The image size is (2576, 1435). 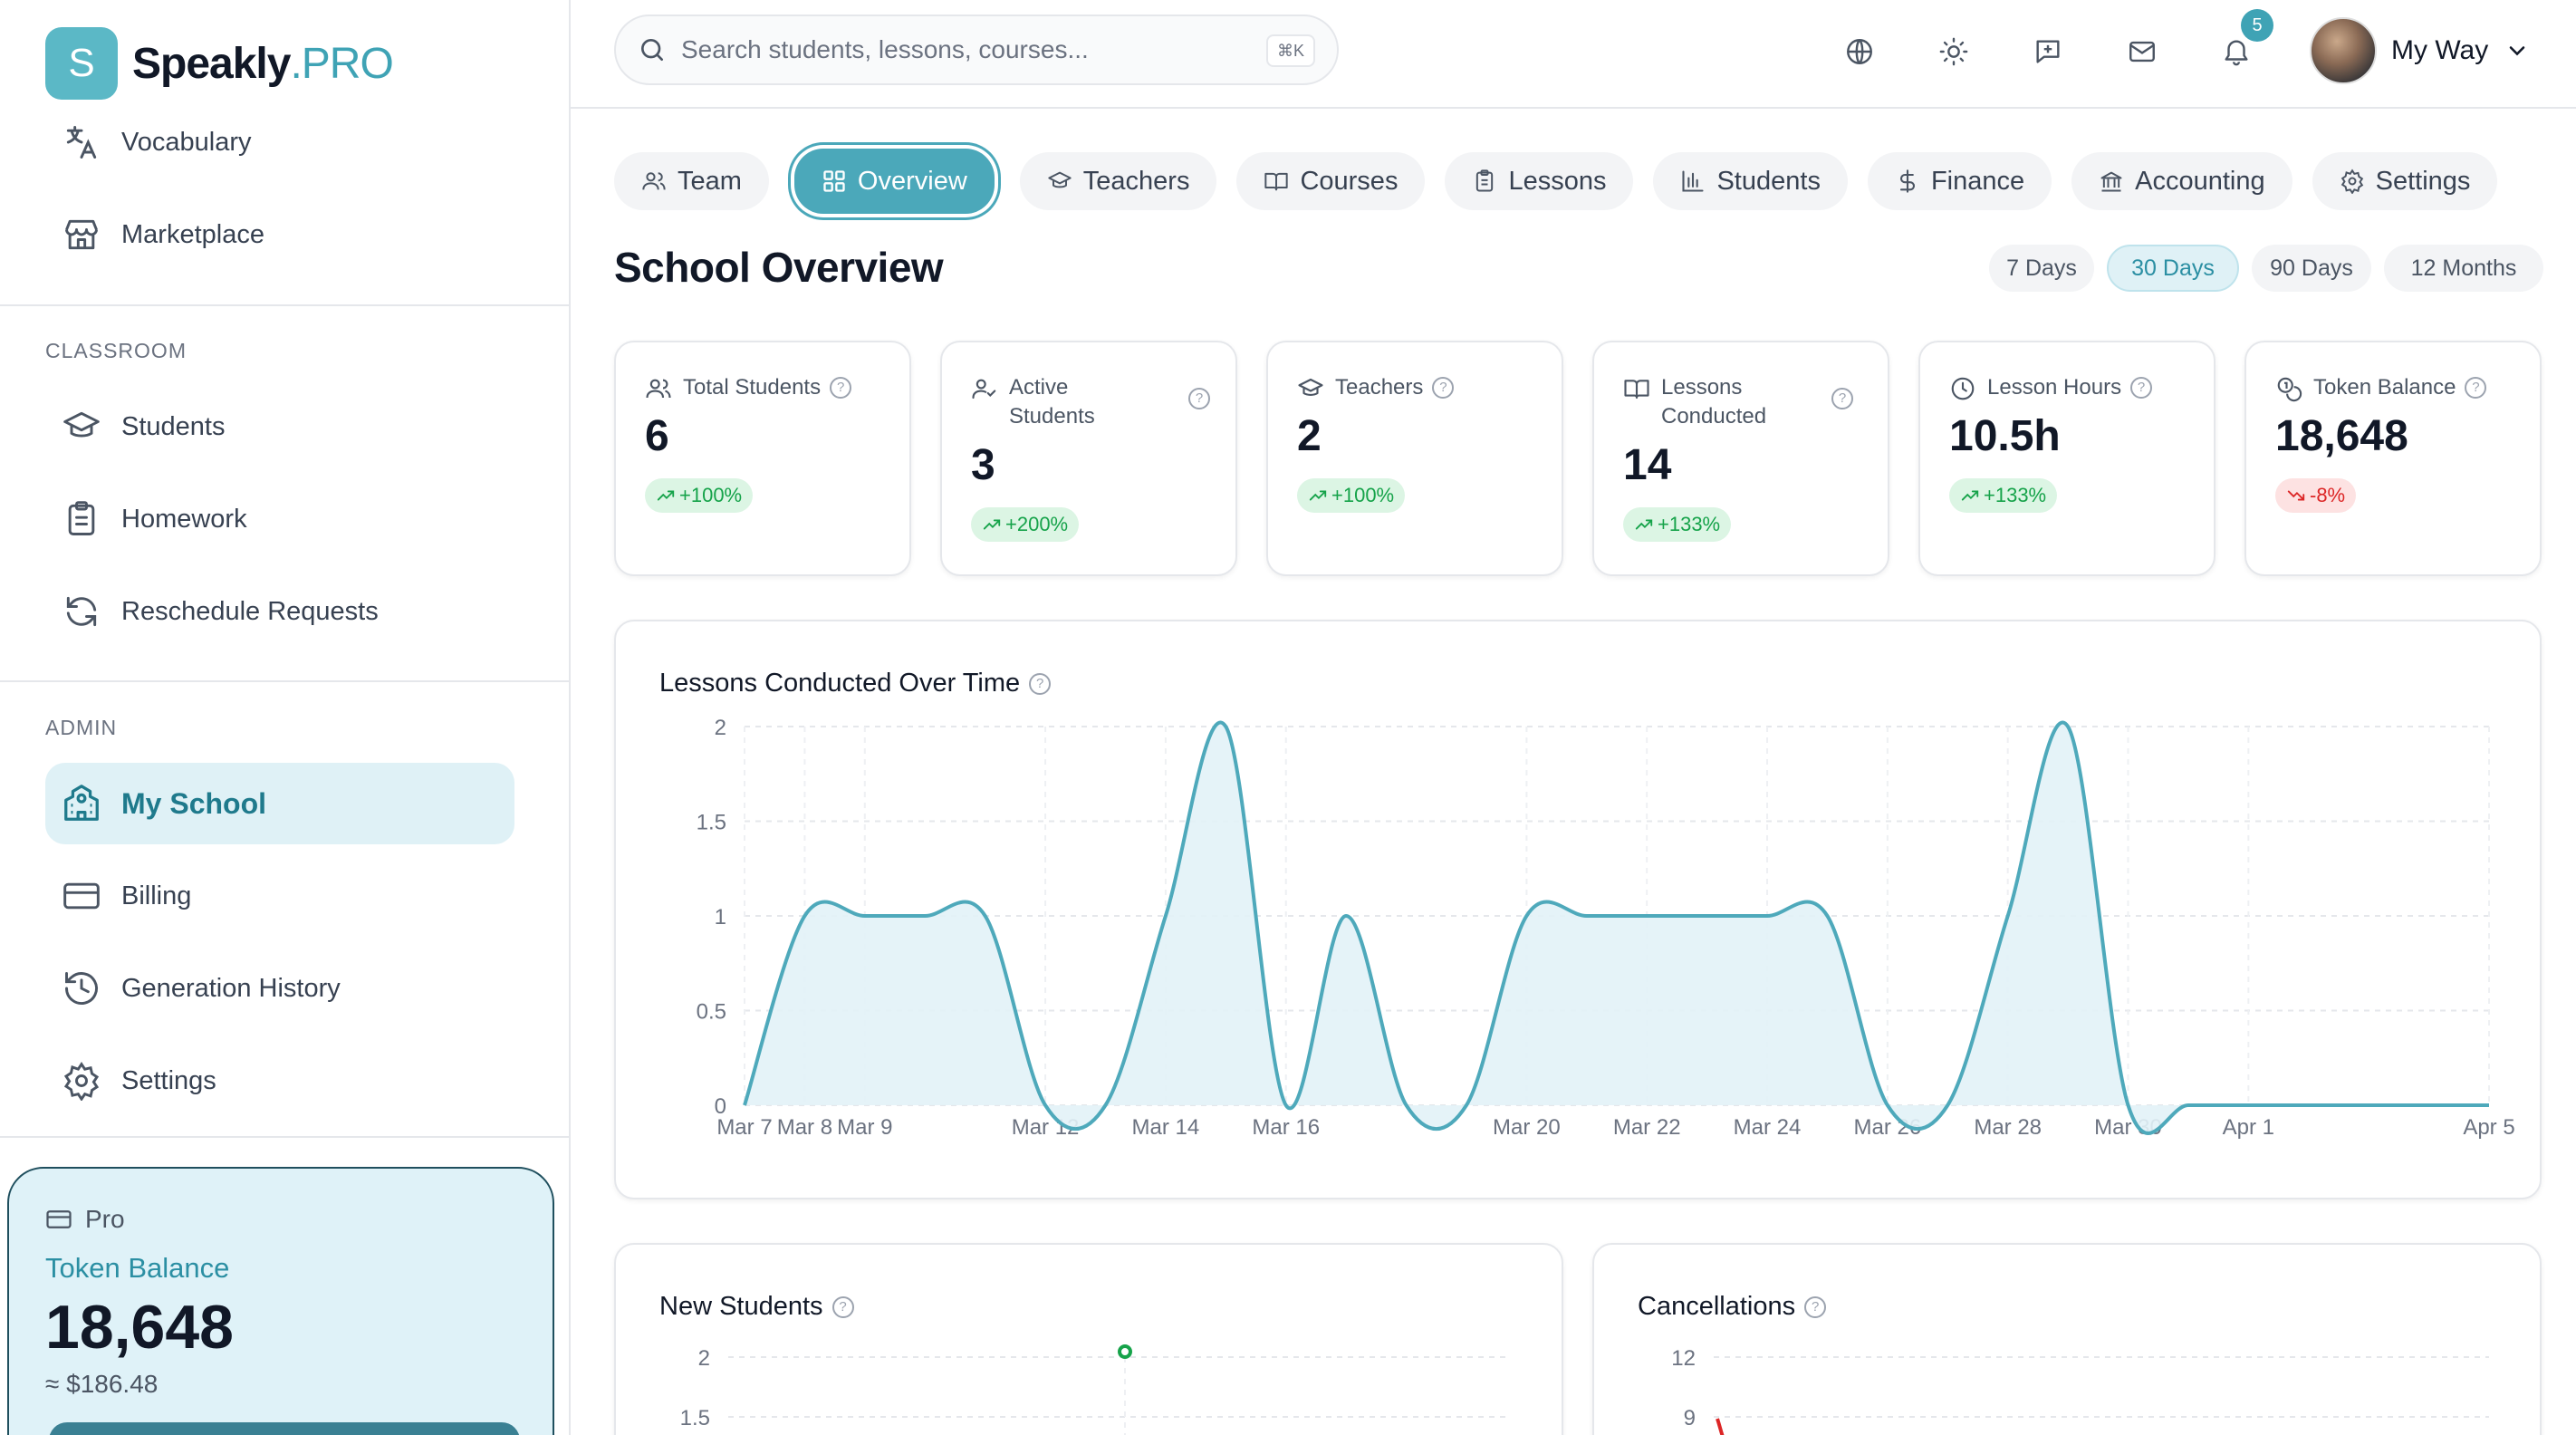 I want to click on section-label-admin: ADMIN, so click(x=81, y=727).